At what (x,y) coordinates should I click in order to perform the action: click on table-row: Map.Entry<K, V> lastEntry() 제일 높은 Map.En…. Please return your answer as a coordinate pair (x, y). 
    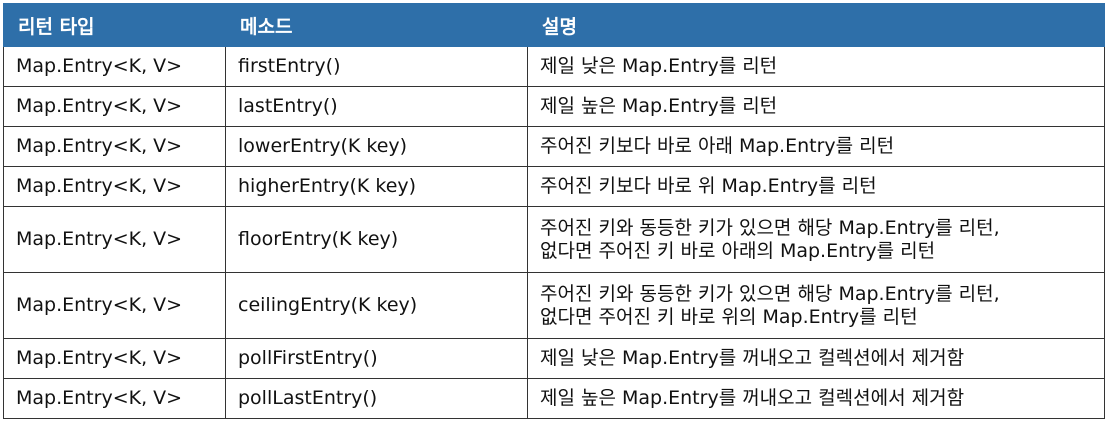
    Looking at the image, I should click on (554, 106).